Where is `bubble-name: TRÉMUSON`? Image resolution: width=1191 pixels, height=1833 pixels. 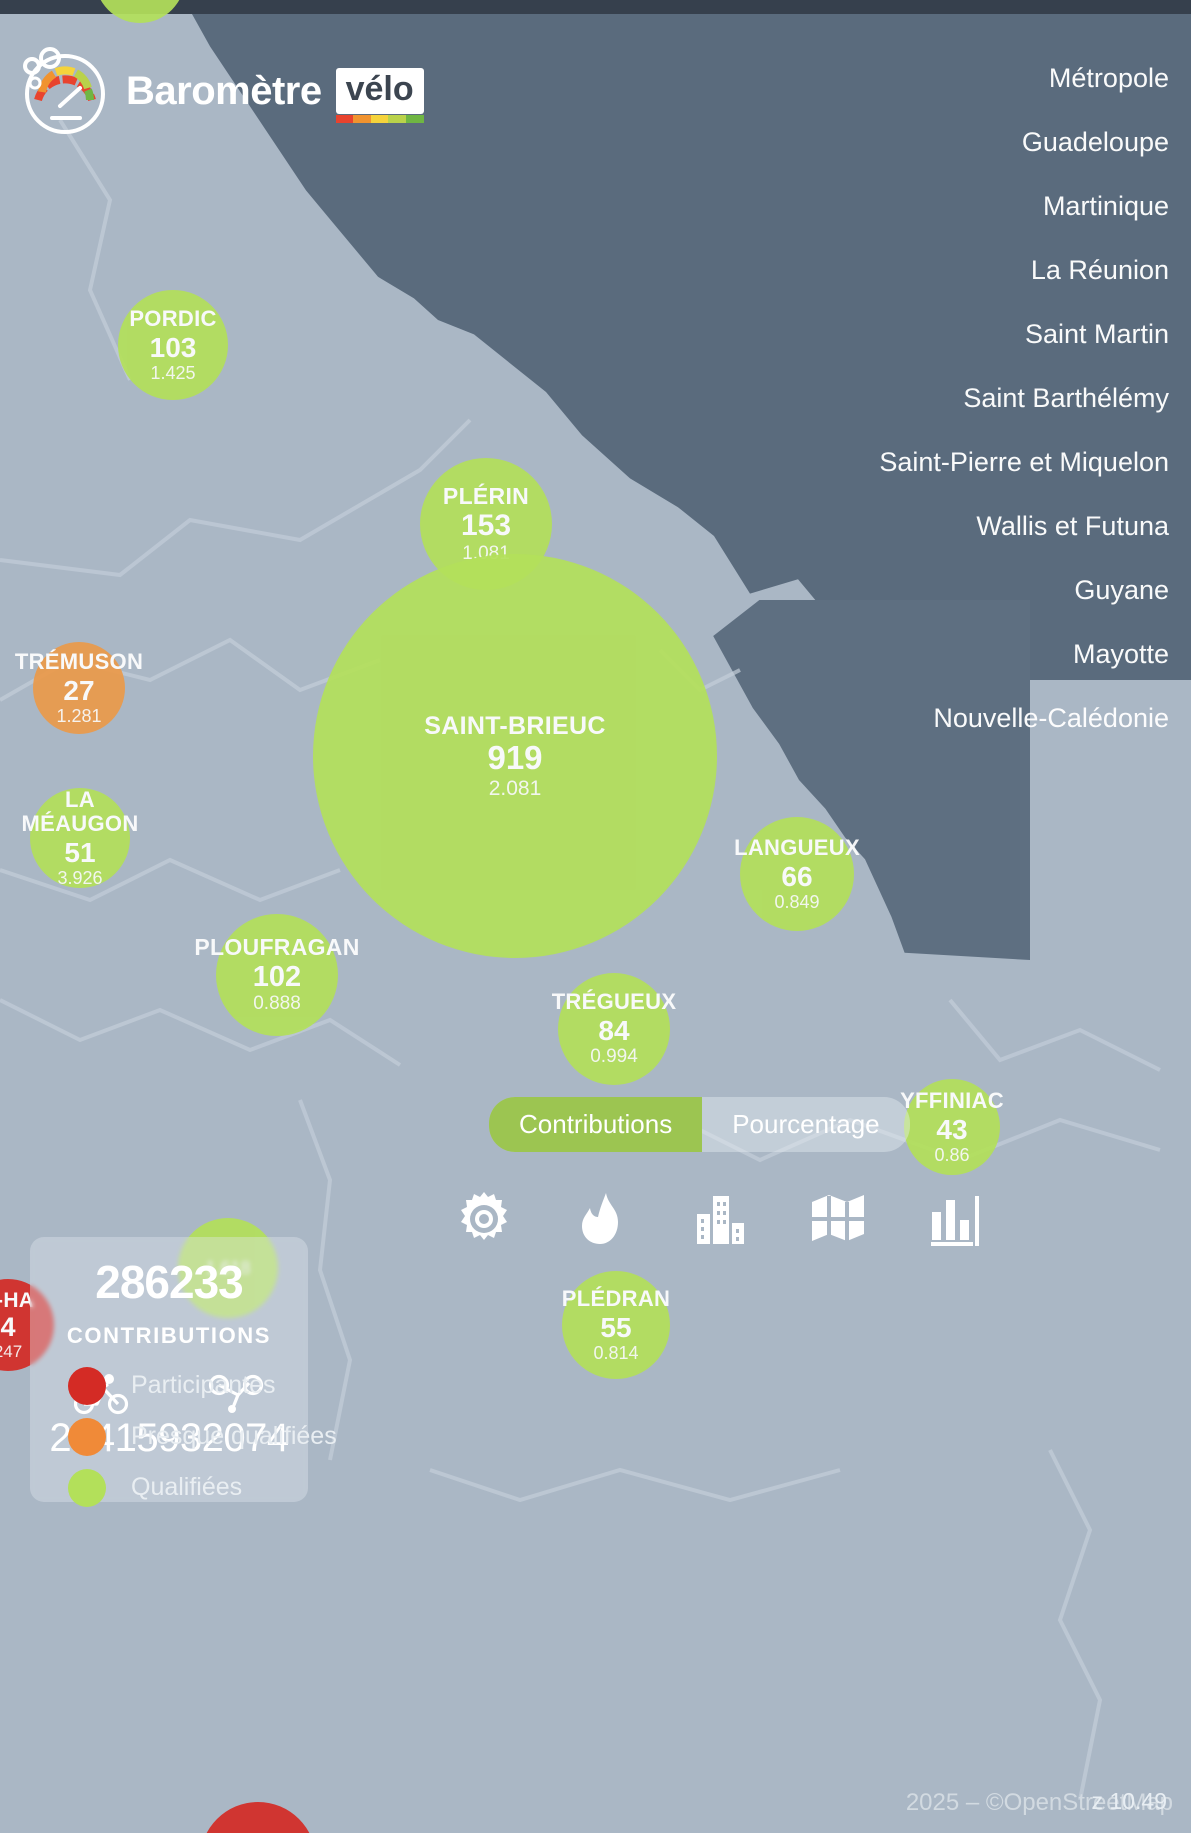
bubble-name: TRÉMUSON is located at coordinates (79, 661).